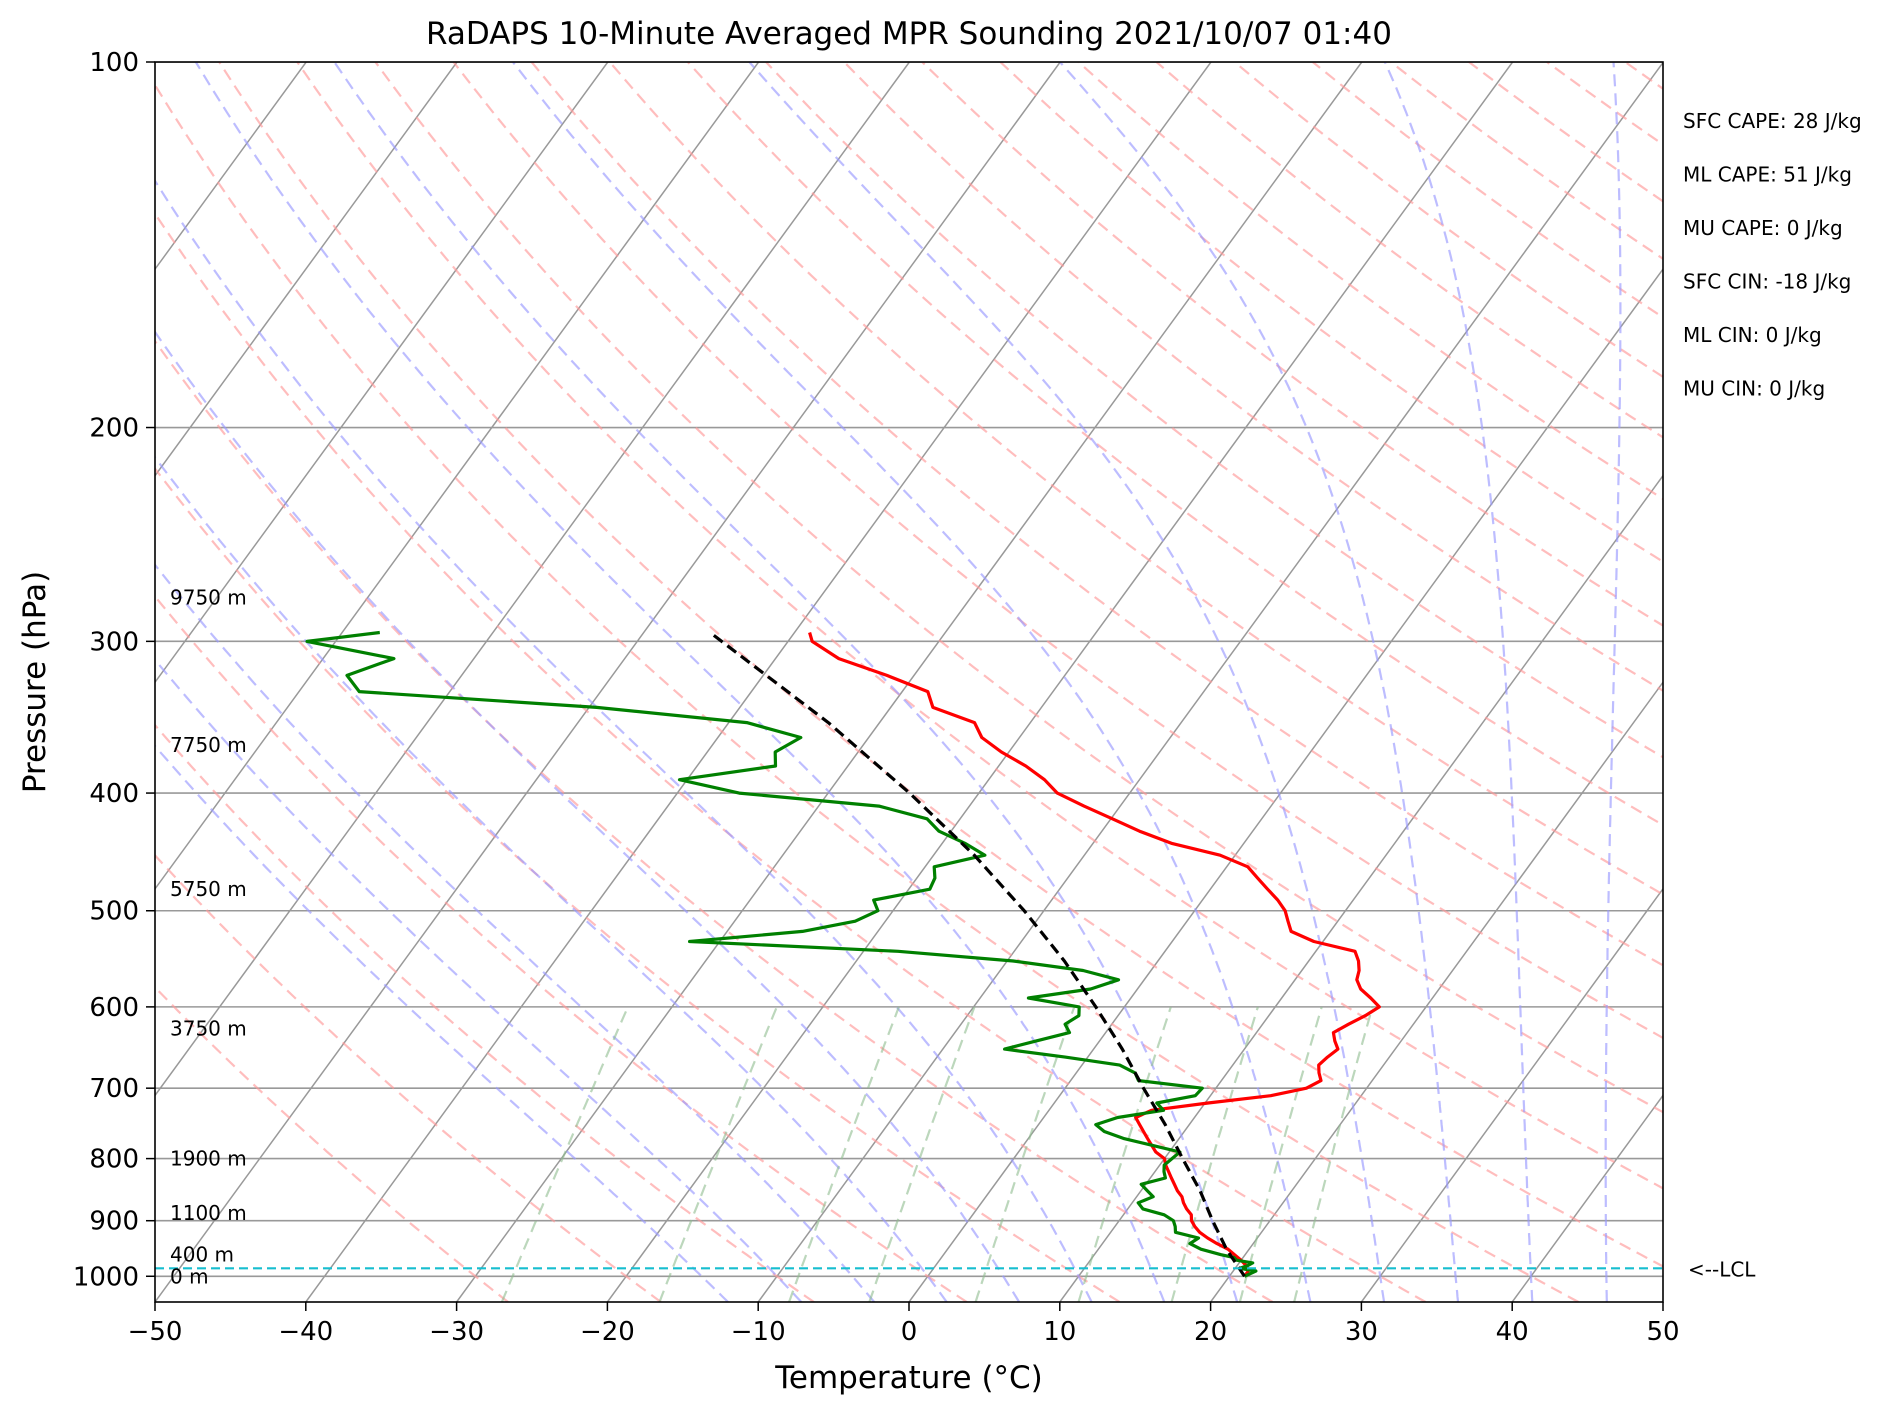 The image size is (1896, 1406). Describe the element at coordinates (114, 429) in the screenshot. I see `y-tick-label: 200` at that location.